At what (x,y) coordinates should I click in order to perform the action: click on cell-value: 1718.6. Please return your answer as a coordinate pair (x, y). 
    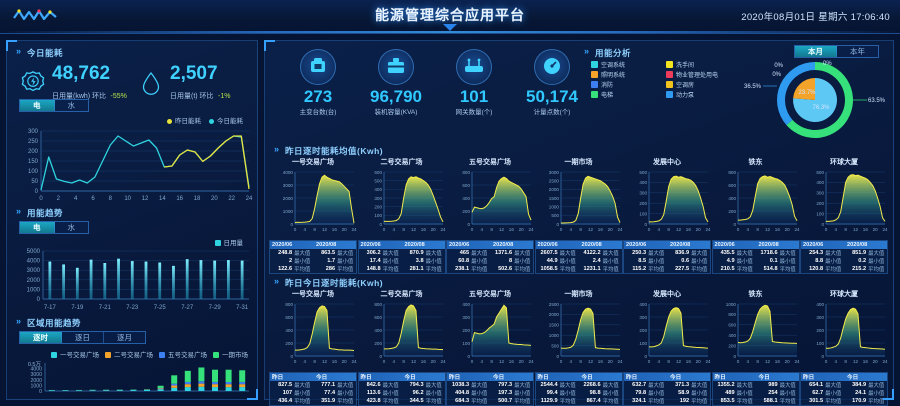
    Looking at the image, I should click on (769, 253).